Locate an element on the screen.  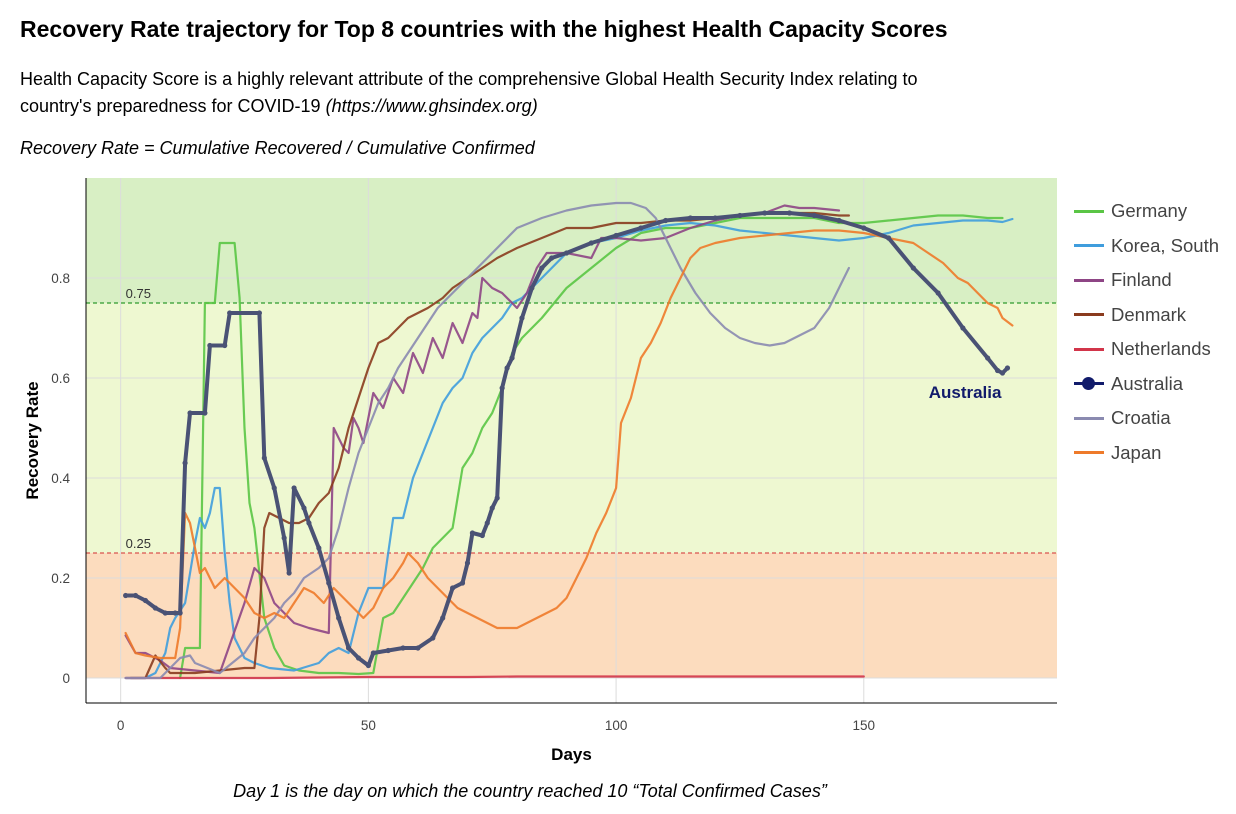
legend-label: Germany is located at coordinates (1149, 211).